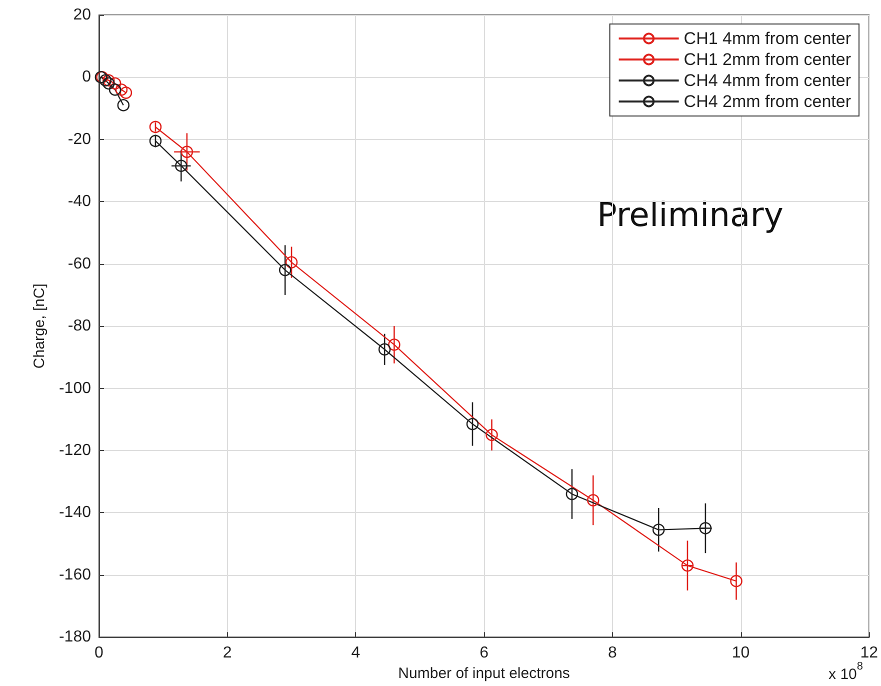 Image resolution: width=881 pixels, height=686 pixels. What do you see at coordinates (80, 201) in the screenshot?
I see `y-tick-label: -40` at bounding box center [80, 201].